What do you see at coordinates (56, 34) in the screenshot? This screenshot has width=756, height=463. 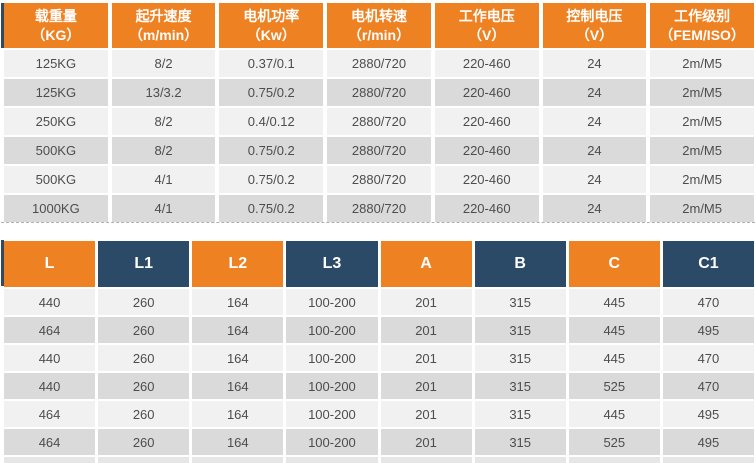 I see `spec-header-unit: （KG）` at bounding box center [56, 34].